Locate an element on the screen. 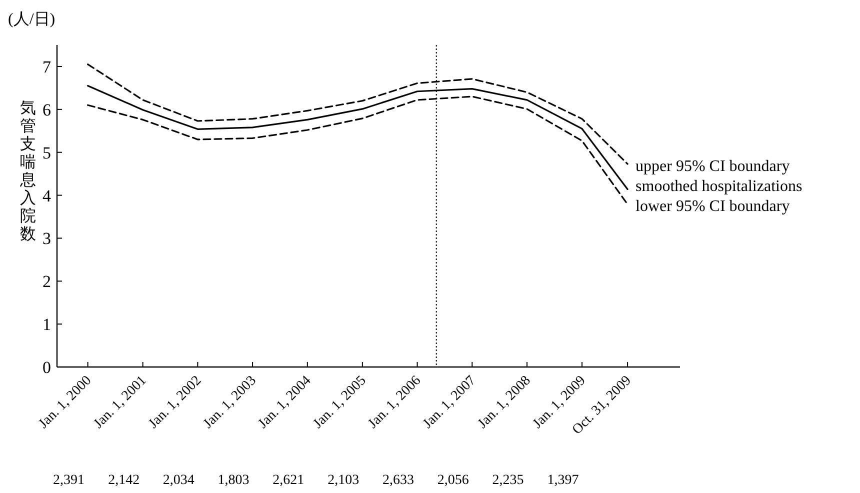  series-label: upper 95% CI boundary is located at coordinates (713, 166).